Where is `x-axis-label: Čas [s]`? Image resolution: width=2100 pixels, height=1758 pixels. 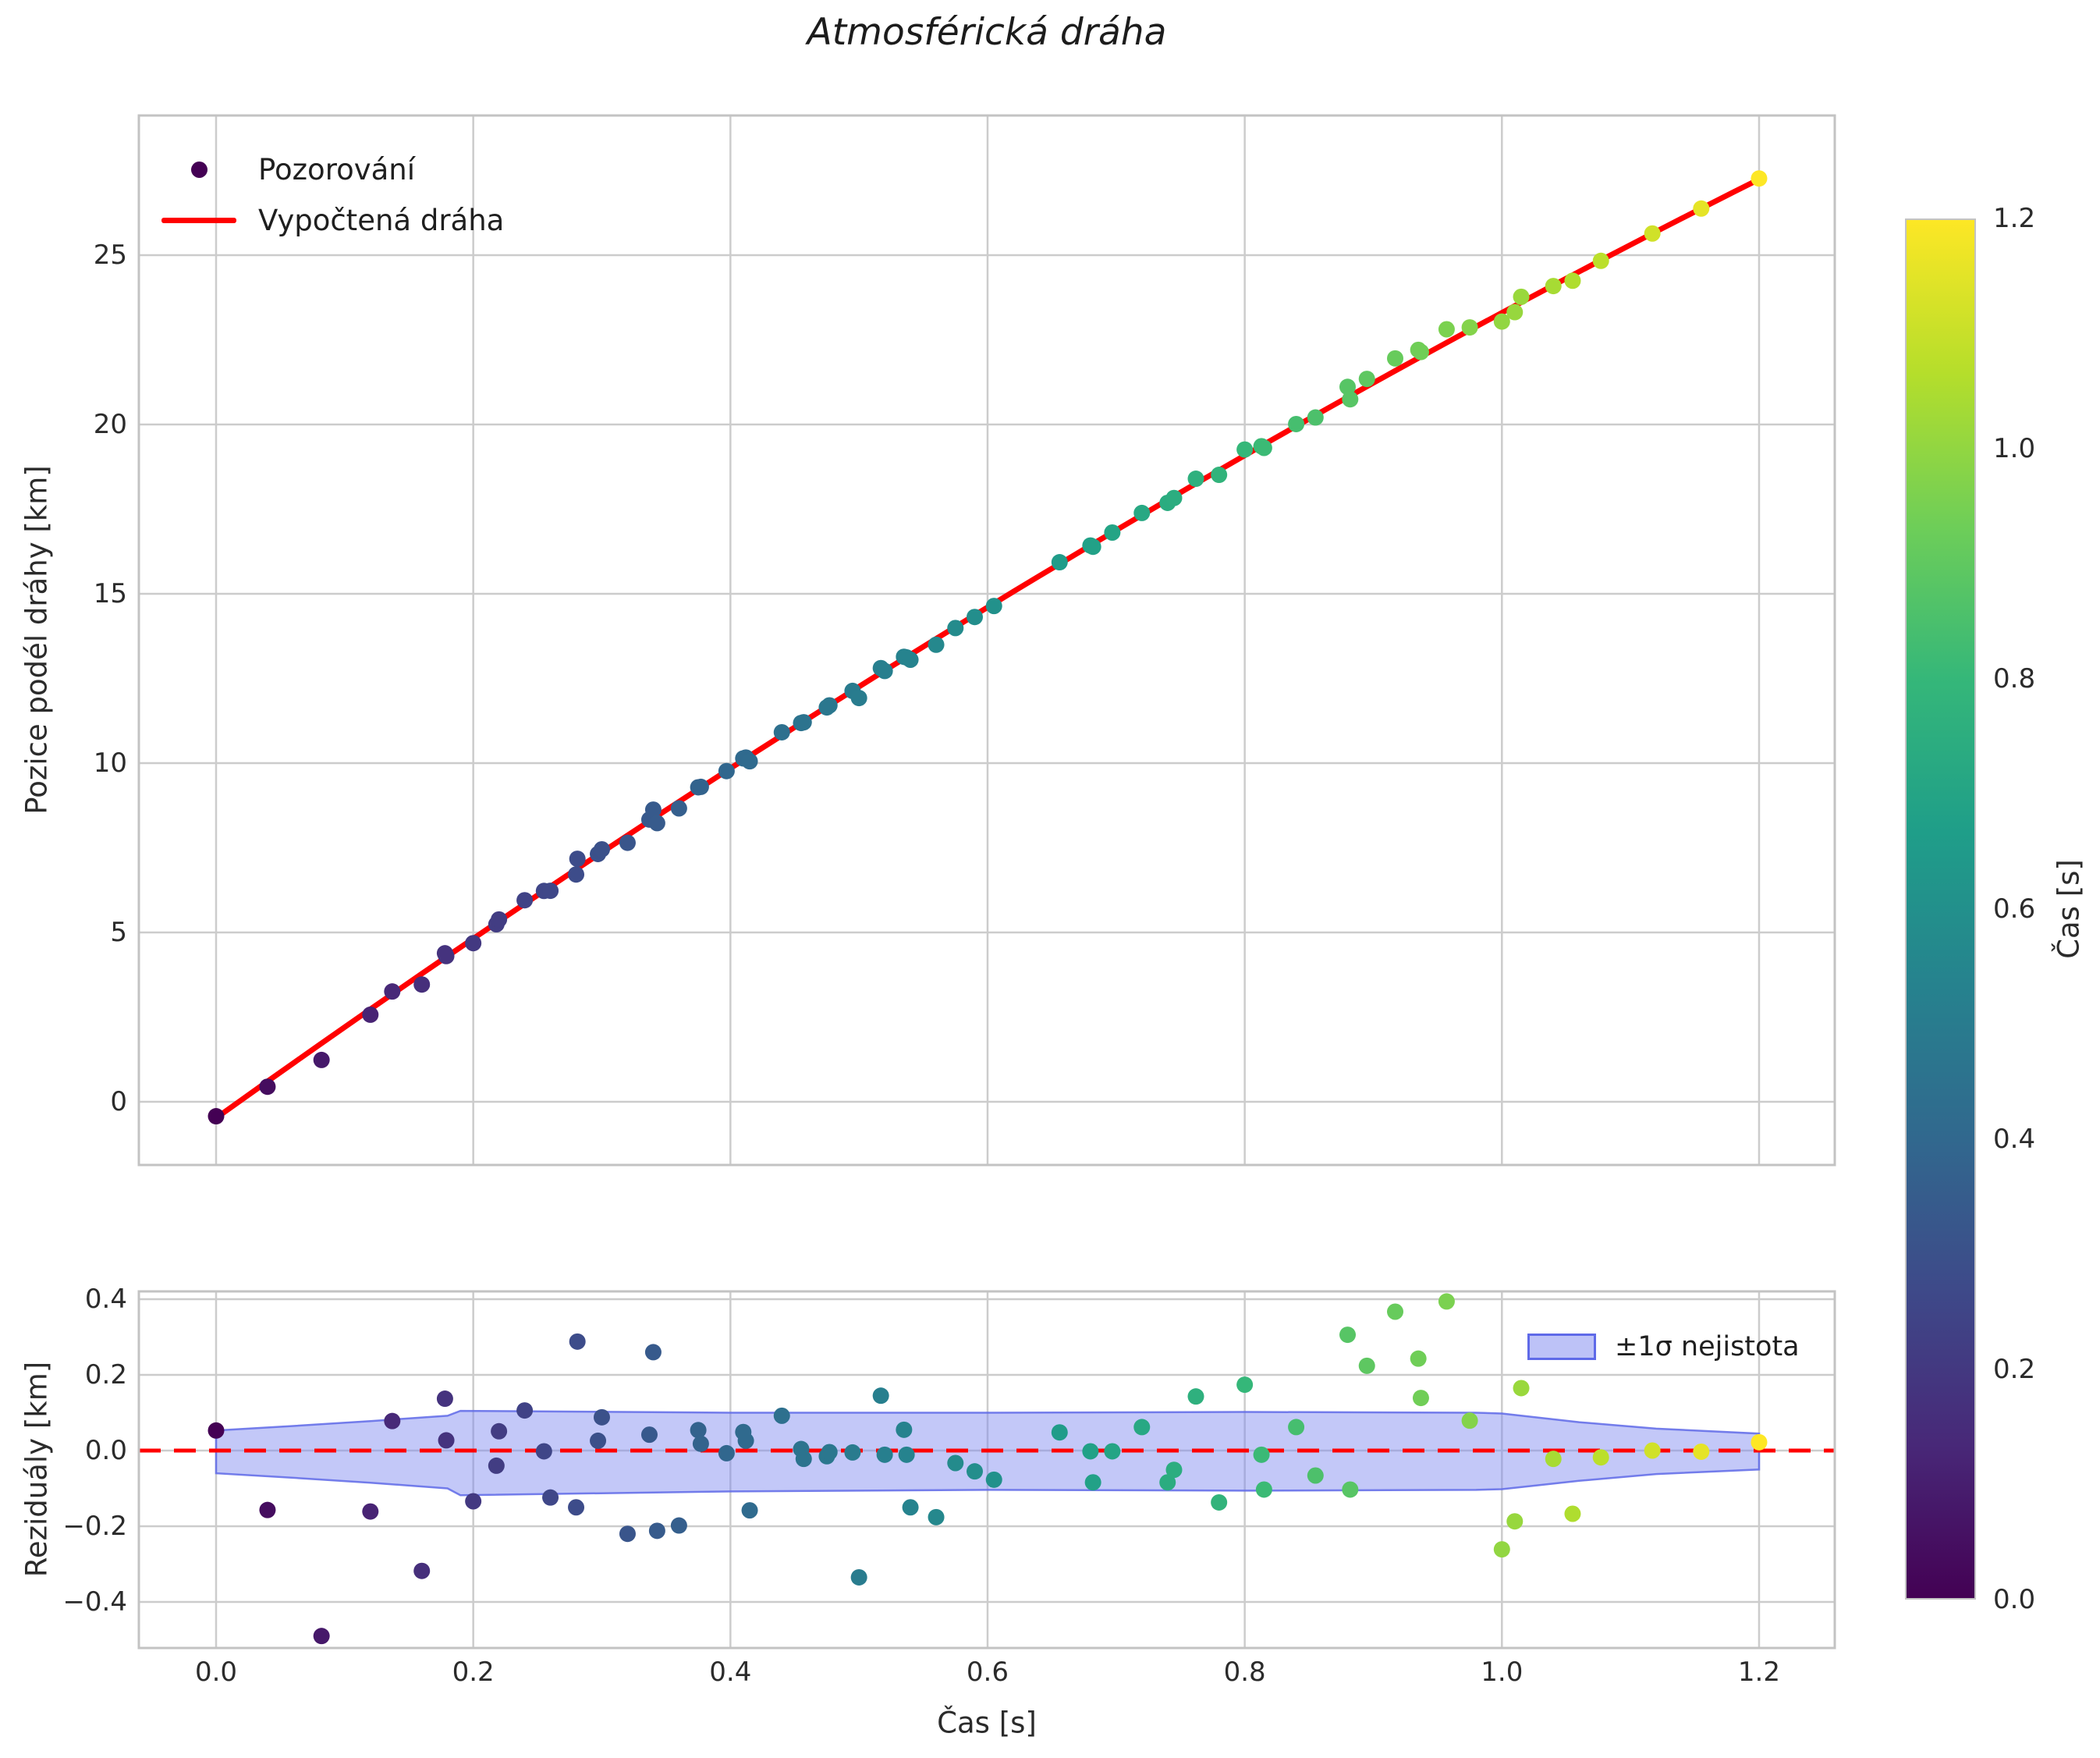 x-axis-label: Čas [s] is located at coordinates (987, 1723).